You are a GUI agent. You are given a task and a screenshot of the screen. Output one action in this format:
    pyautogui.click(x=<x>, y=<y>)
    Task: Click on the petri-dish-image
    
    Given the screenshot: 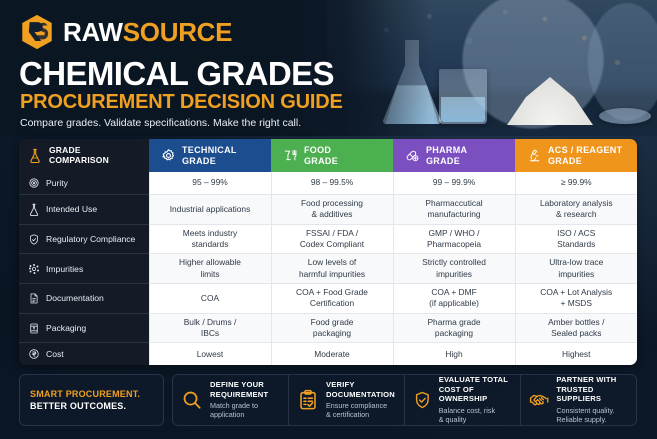 What is the action you would take?
    pyautogui.click(x=625, y=116)
    